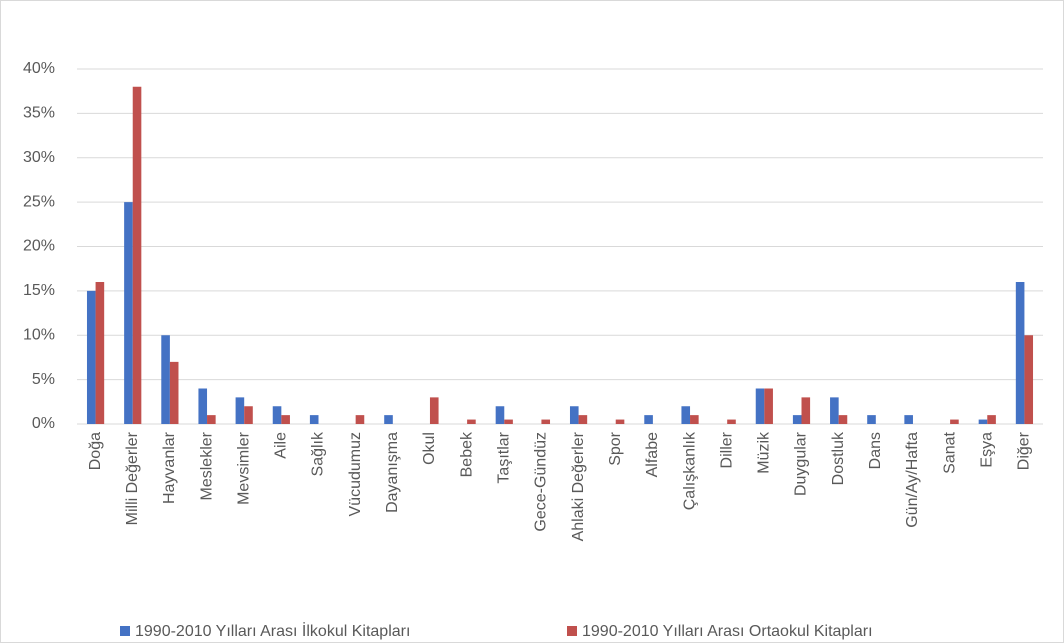 This screenshot has height=643, width=1064. I want to click on x-tick-label: Aile, so click(281, 445).